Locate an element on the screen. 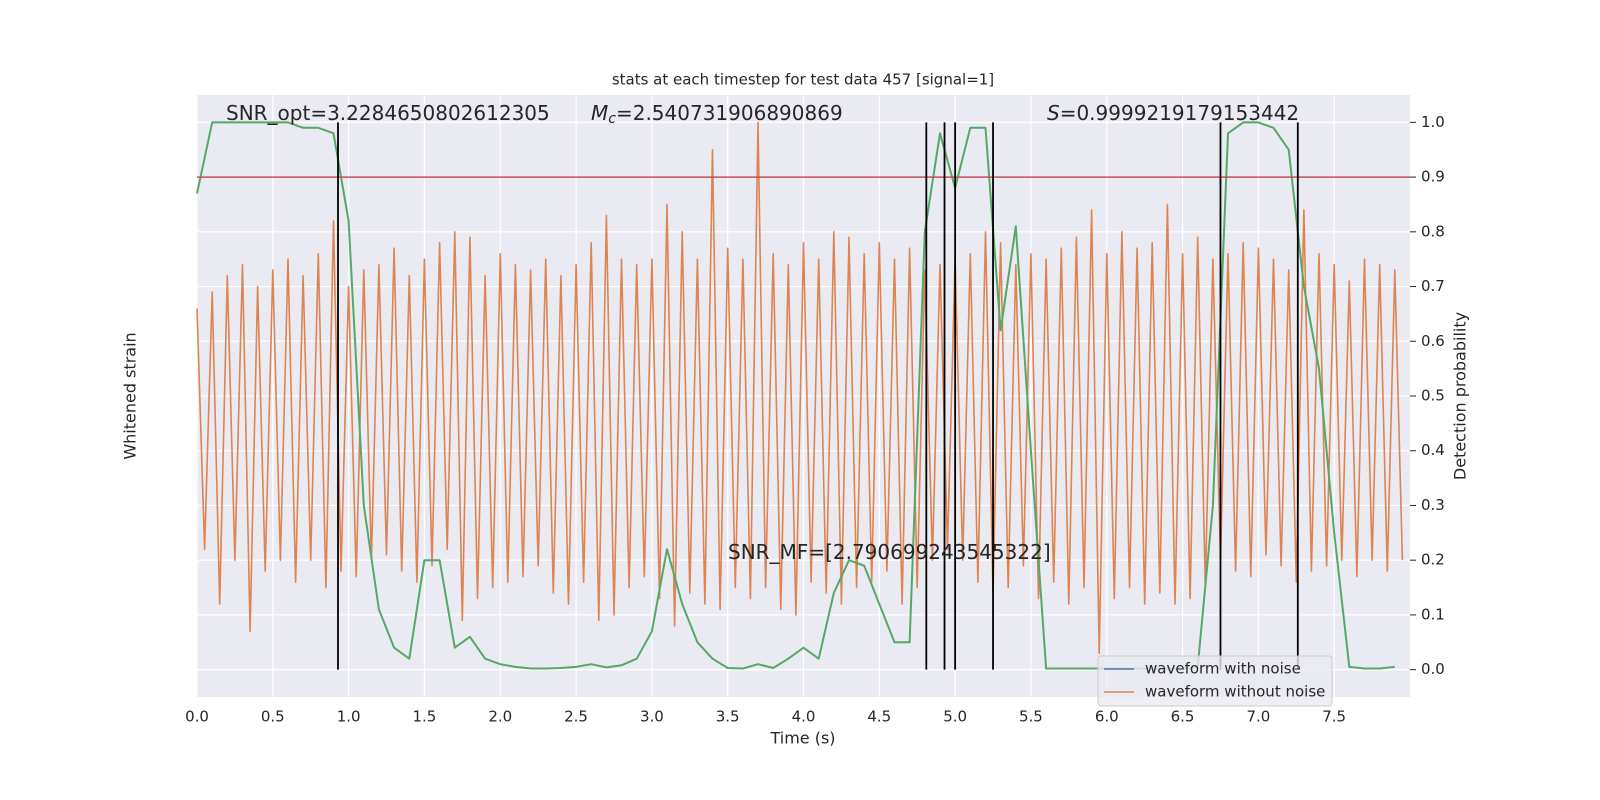 The width and height of the screenshot is (1600, 800). annotation: S=0.9999219179153442 is located at coordinates (1173, 113).